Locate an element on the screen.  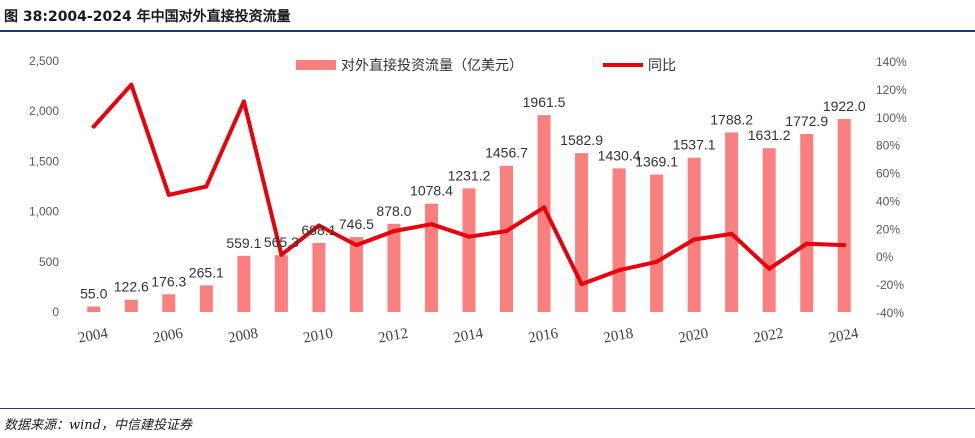
bar-2021 is located at coordinates (732, 222).